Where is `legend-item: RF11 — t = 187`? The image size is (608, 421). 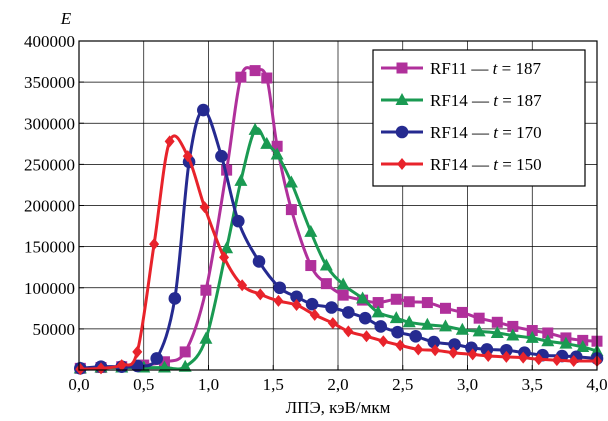
legend-item: RF11 — t = 187 is located at coordinates (461, 68).